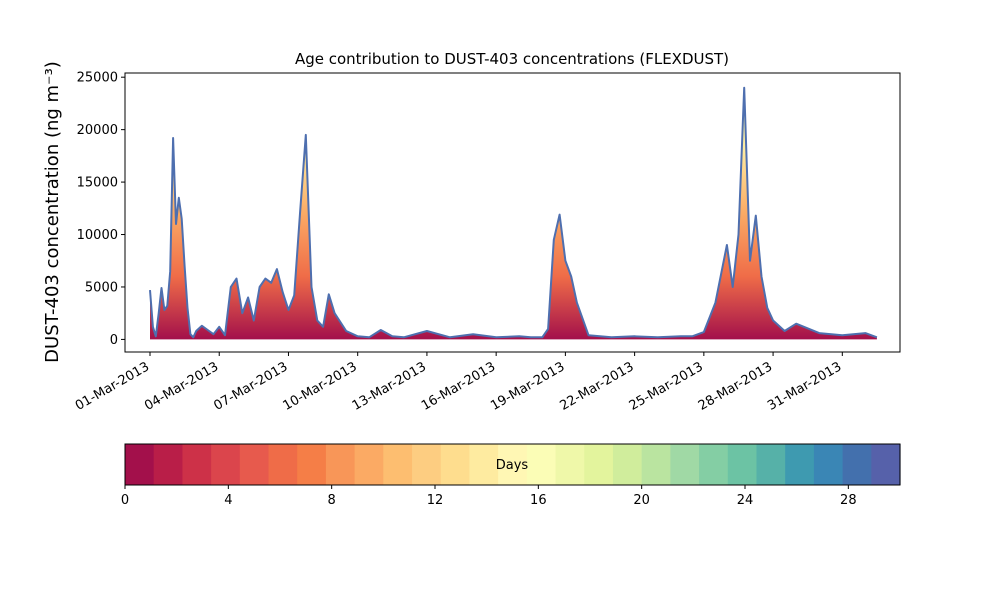  I want to click on colorbar-tick-label: 0, so click(125, 500).